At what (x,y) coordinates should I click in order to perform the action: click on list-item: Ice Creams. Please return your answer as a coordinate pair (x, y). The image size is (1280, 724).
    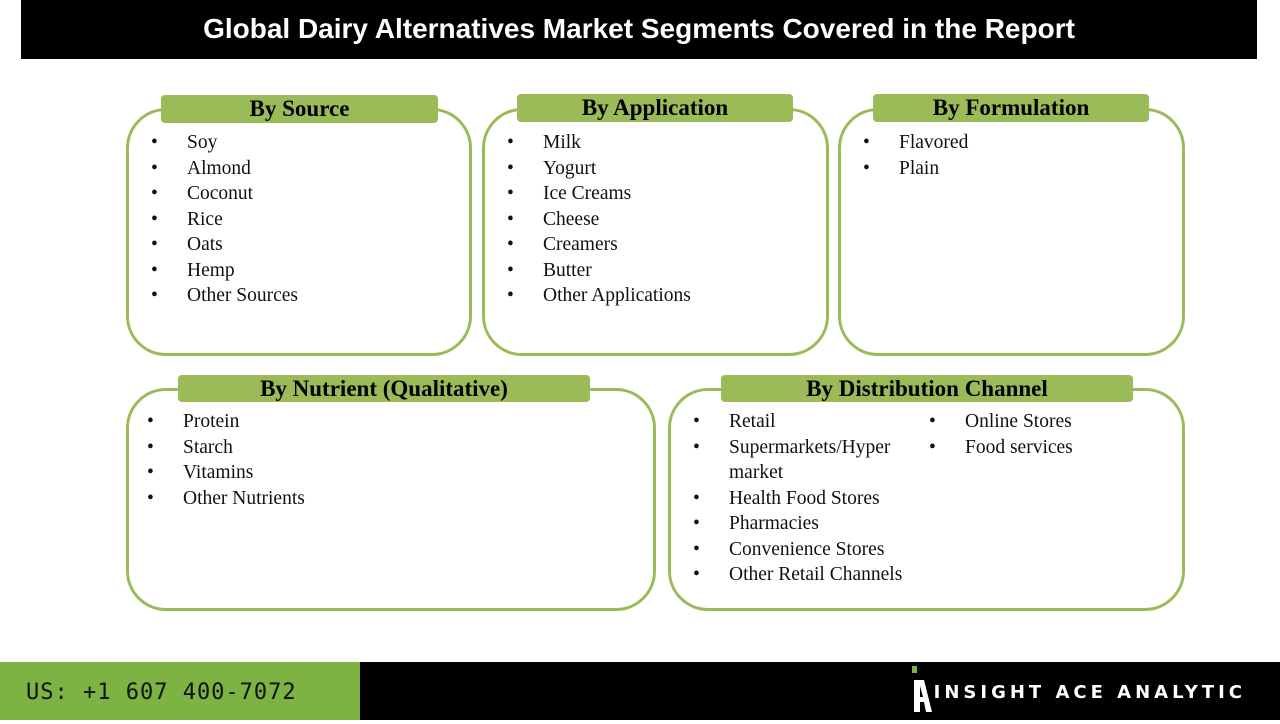
    Looking at the image, I should click on (599, 194).